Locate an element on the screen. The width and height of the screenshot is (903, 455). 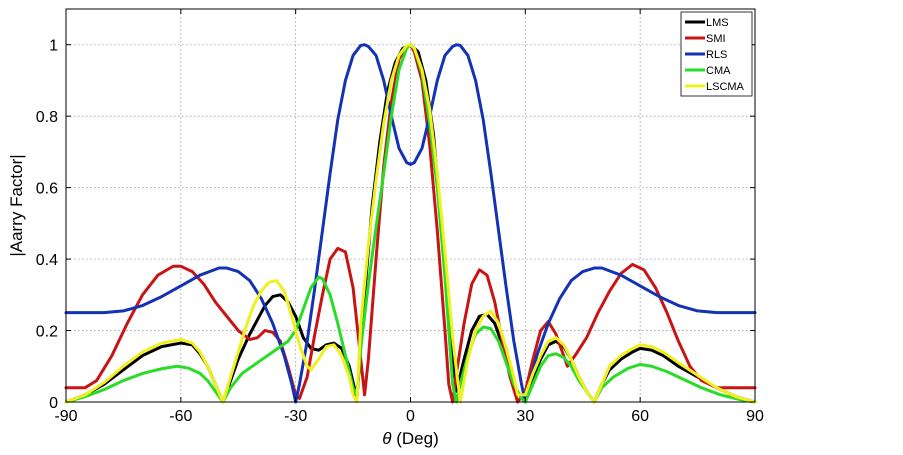
y-tick-label: 1 is located at coordinates (53, 46).